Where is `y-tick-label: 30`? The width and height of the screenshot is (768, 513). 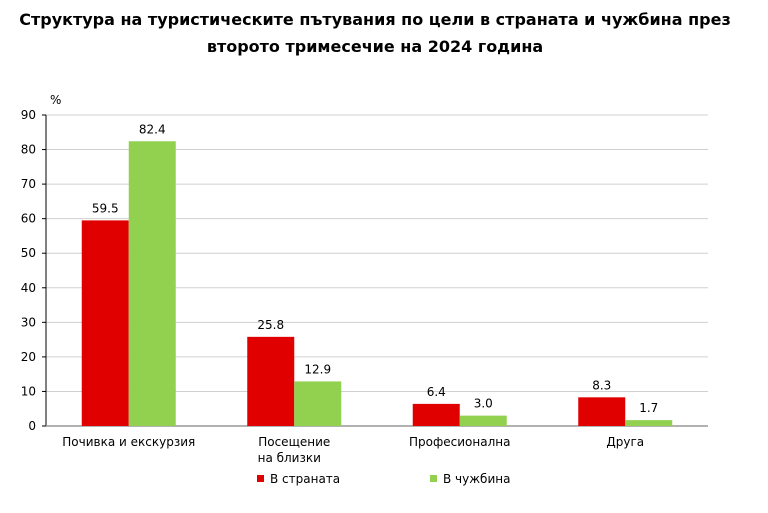
y-tick-label: 30 is located at coordinates (28, 322).